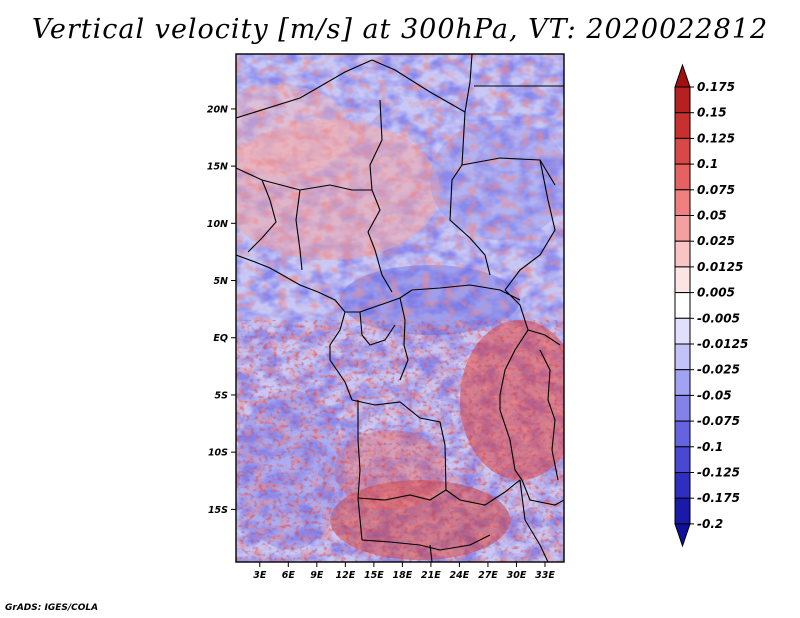  I want to click on colorbar-label: -0.075, so click(718, 421).